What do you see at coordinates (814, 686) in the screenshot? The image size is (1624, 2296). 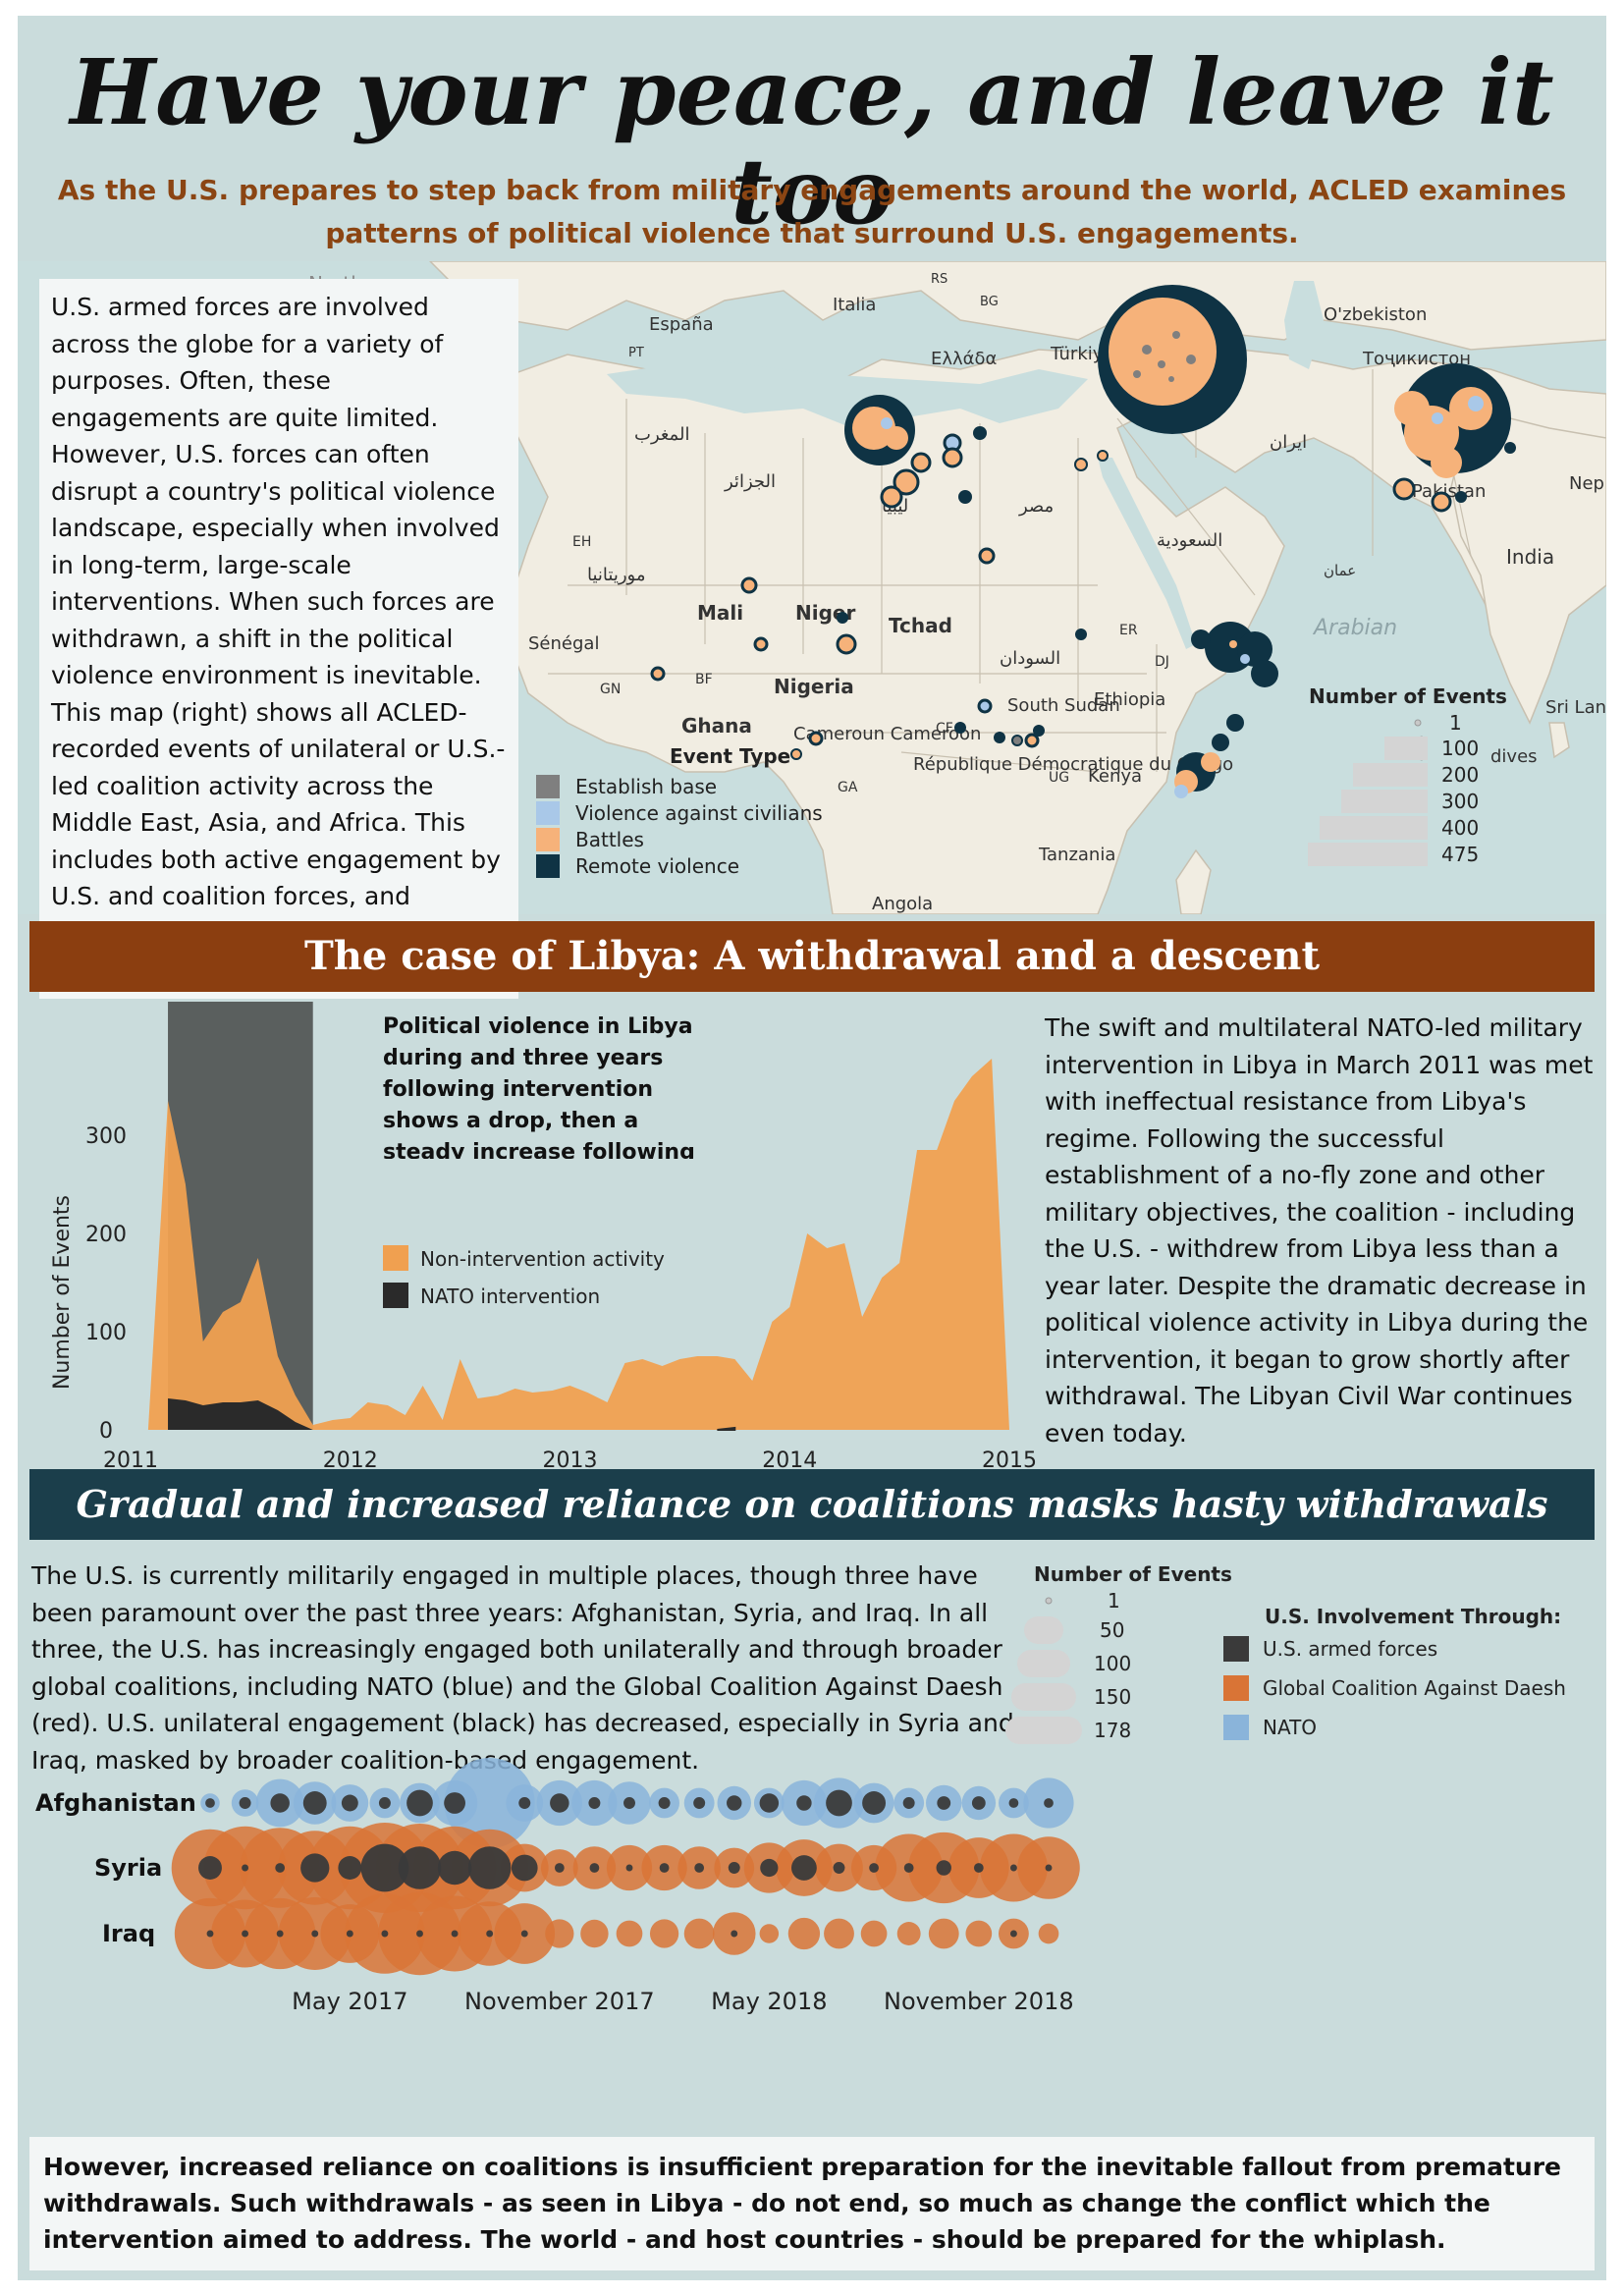 I see `map-label-nigeria: Nigeria` at bounding box center [814, 686].